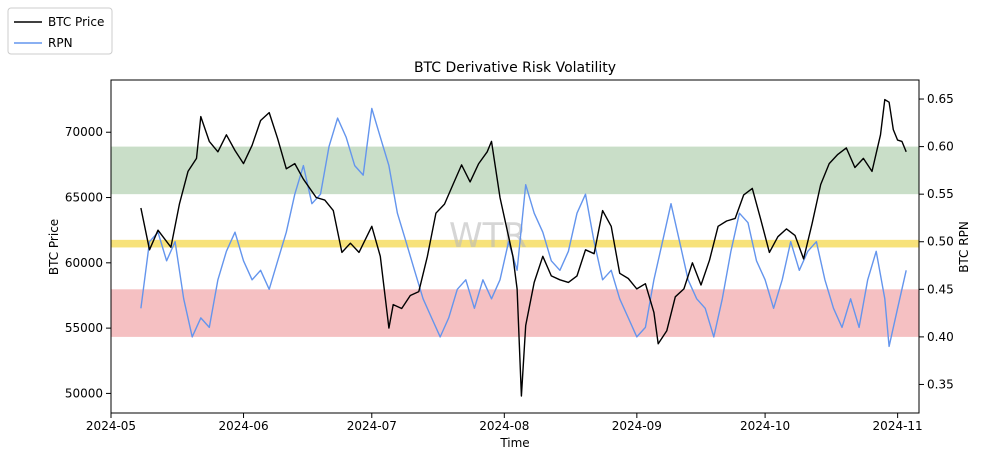 This screenshot has width=985, height=463. What do you see at coordinates (637, 426) in the screenshot?
I see `x-tick-label: 2024-09` at bounding box center [637, 426].